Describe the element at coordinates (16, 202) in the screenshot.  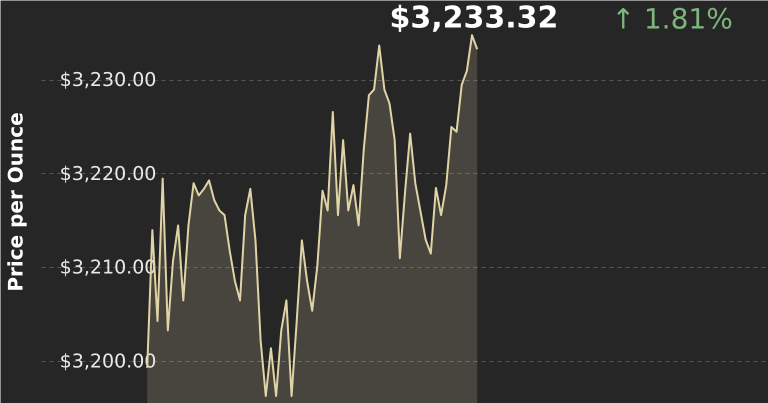
I see `y-axis-title: Price per Ounce` at that location.